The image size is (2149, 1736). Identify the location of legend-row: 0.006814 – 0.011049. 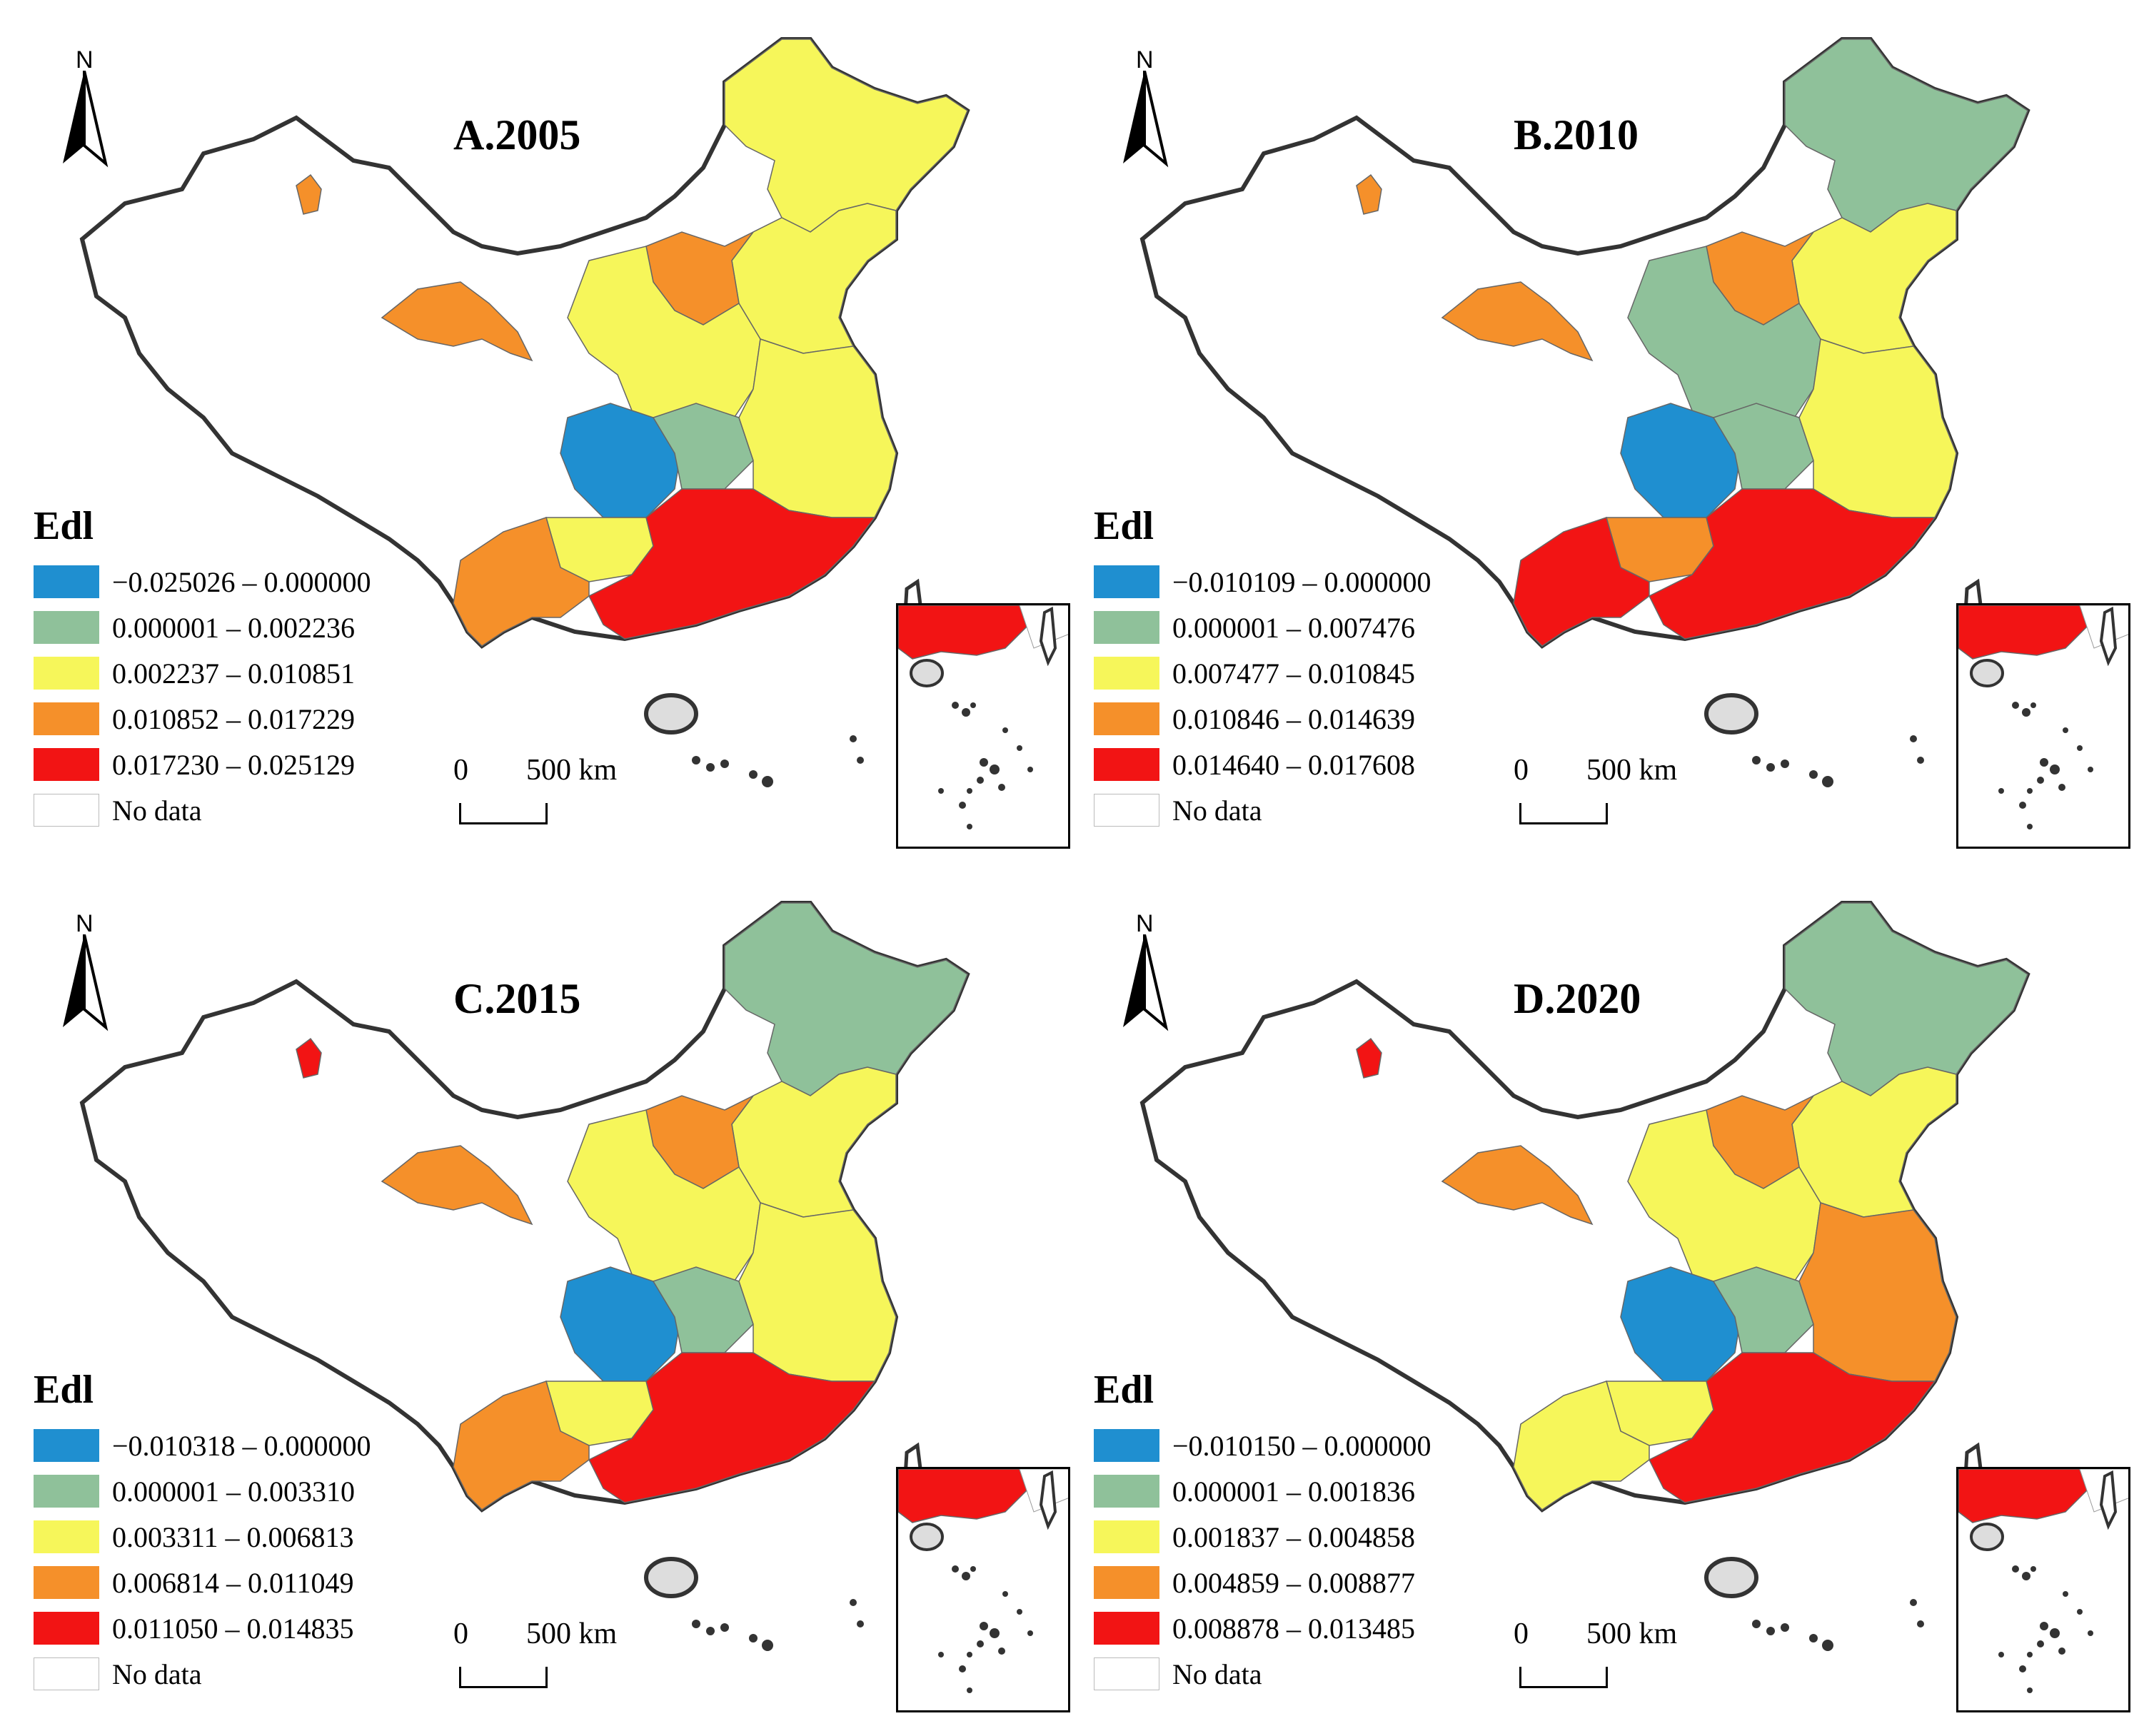
(202, 1582).